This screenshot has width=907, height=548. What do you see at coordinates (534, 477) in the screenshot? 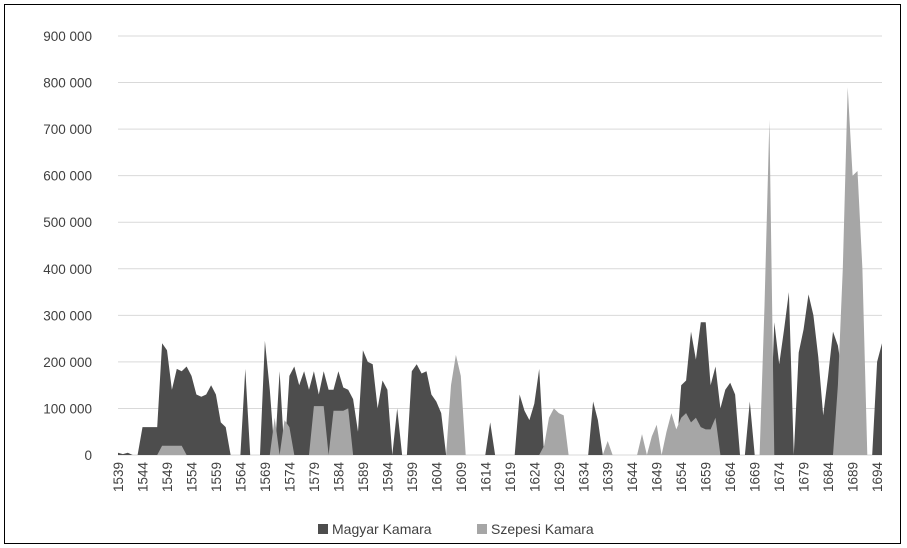
I see `x-tick-label: 1624` at bounding box center [534, 477].